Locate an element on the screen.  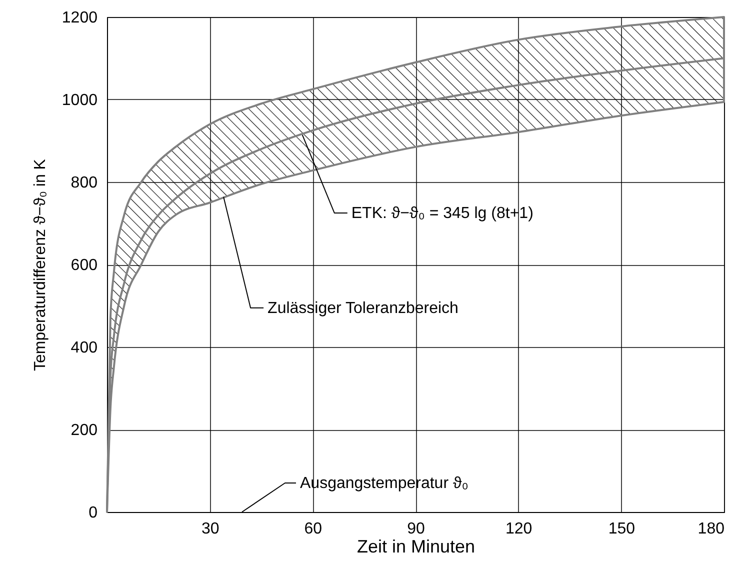
y-tick-label: 200 is located at coordinates (84, 430).